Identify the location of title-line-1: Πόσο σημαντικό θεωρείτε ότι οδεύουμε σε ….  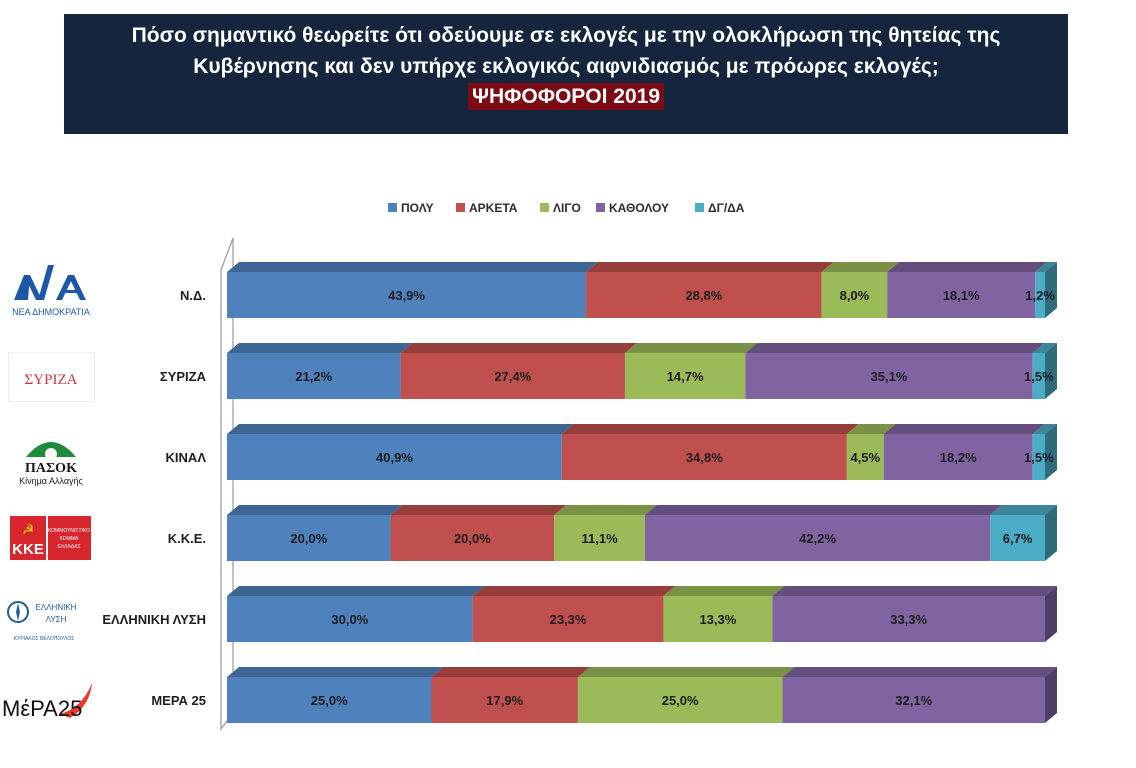
(566, 35).